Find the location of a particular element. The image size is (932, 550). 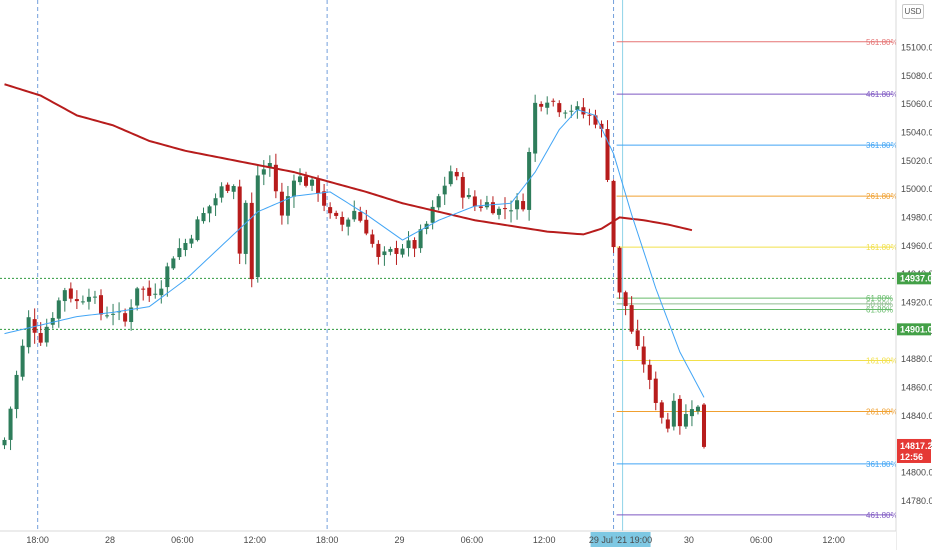

y-tick-label: 15100.00 is located at coordinates (916, 47).